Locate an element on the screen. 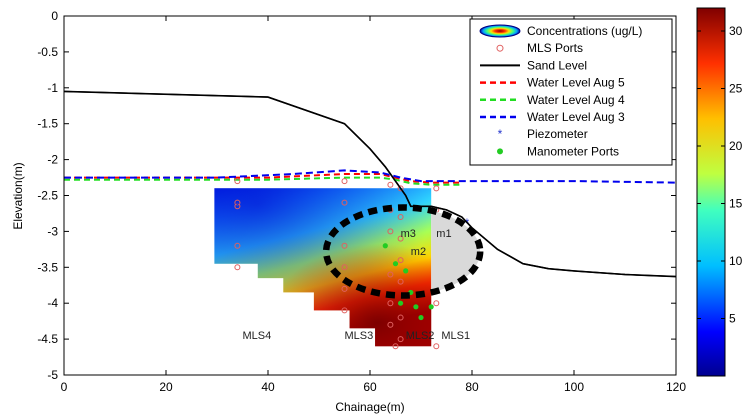  annotation-mls4: MLS4 is located at coordinates (257, 336).